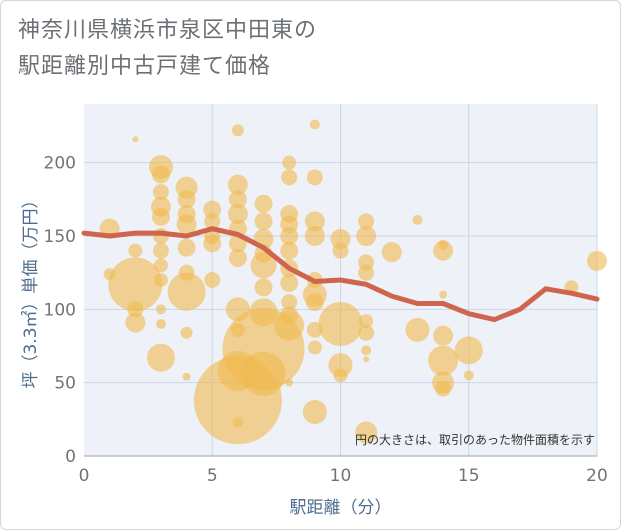 This screenshot has width=621, height=530. What do you see at coordinates (341, 476) in the screenshot?
I see `x-tick-label: 10` at bounding box center [341, 476].